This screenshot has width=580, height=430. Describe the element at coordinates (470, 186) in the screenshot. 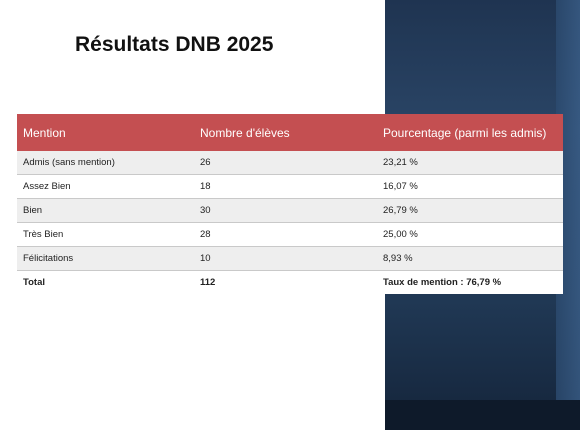

I see `cell-percent: 16,07 %` at that location.